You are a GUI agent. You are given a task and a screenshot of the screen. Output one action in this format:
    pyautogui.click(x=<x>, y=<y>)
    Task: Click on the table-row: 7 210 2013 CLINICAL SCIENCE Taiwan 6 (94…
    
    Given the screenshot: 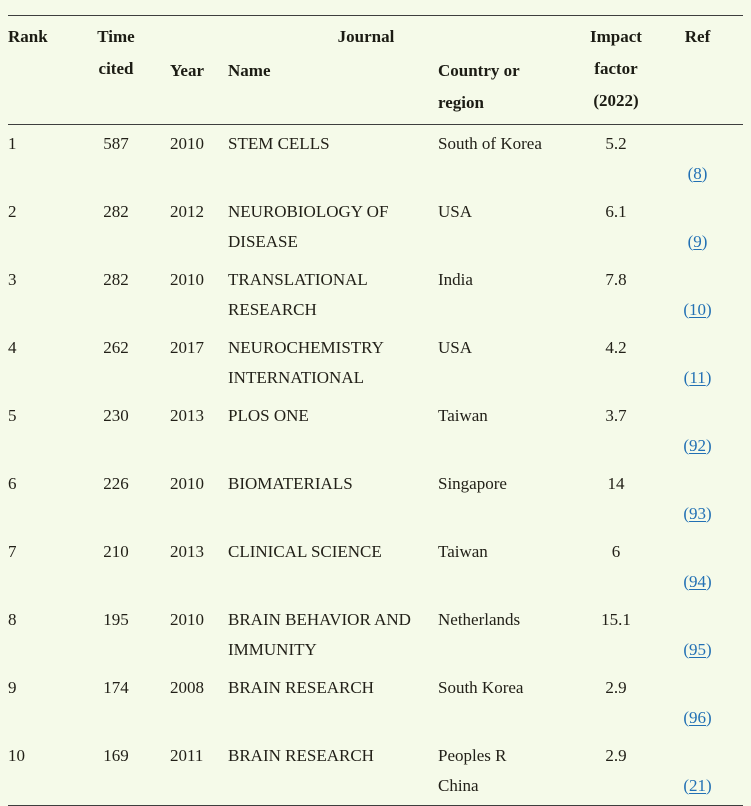 What is the action you would take?
    pyautogui.click(x=375, y=567)
    